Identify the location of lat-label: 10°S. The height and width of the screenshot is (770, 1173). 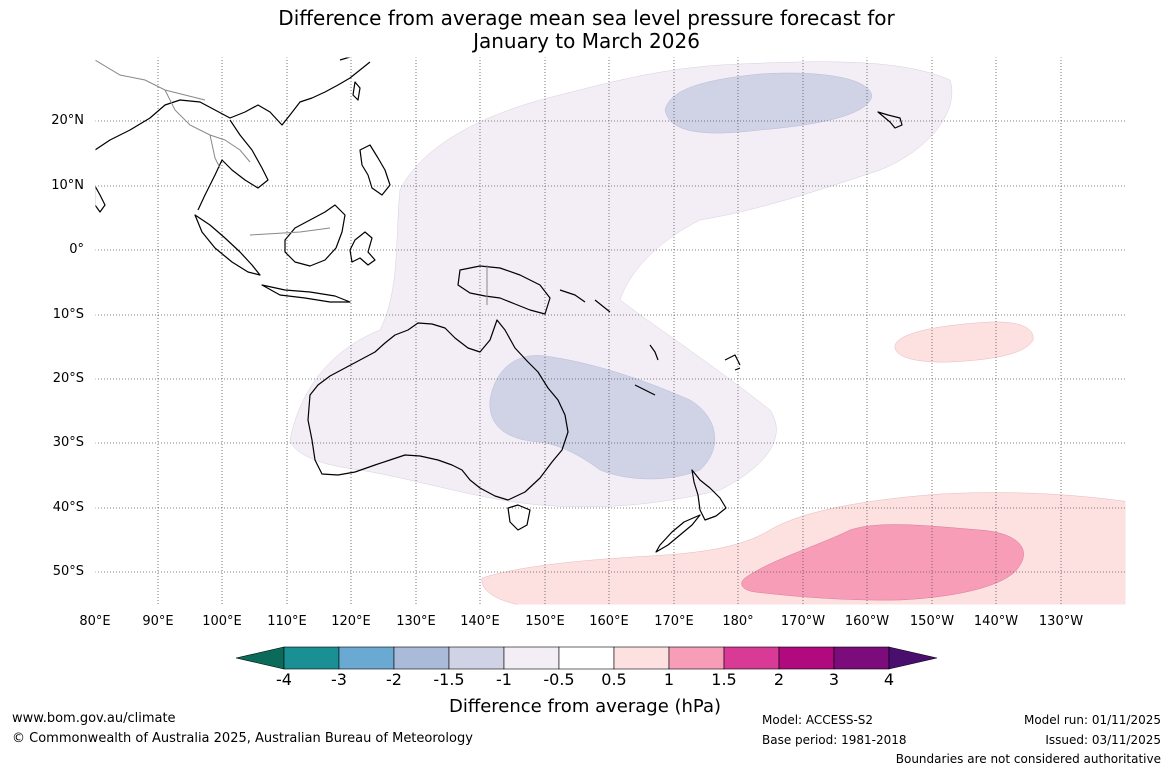
(68, 314).